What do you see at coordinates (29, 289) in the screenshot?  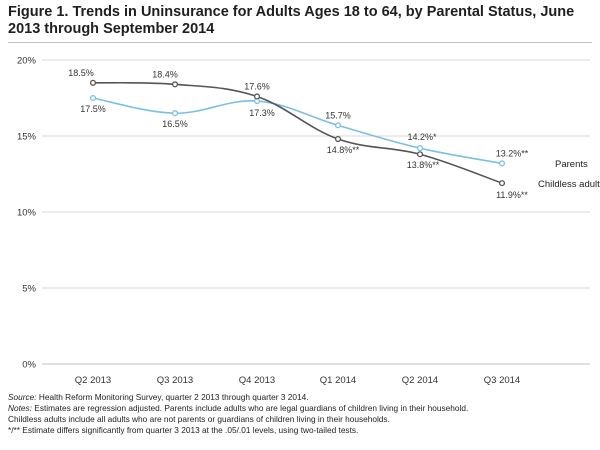 I see `y-tick-label: 5%` at bounding box center [29, 289].